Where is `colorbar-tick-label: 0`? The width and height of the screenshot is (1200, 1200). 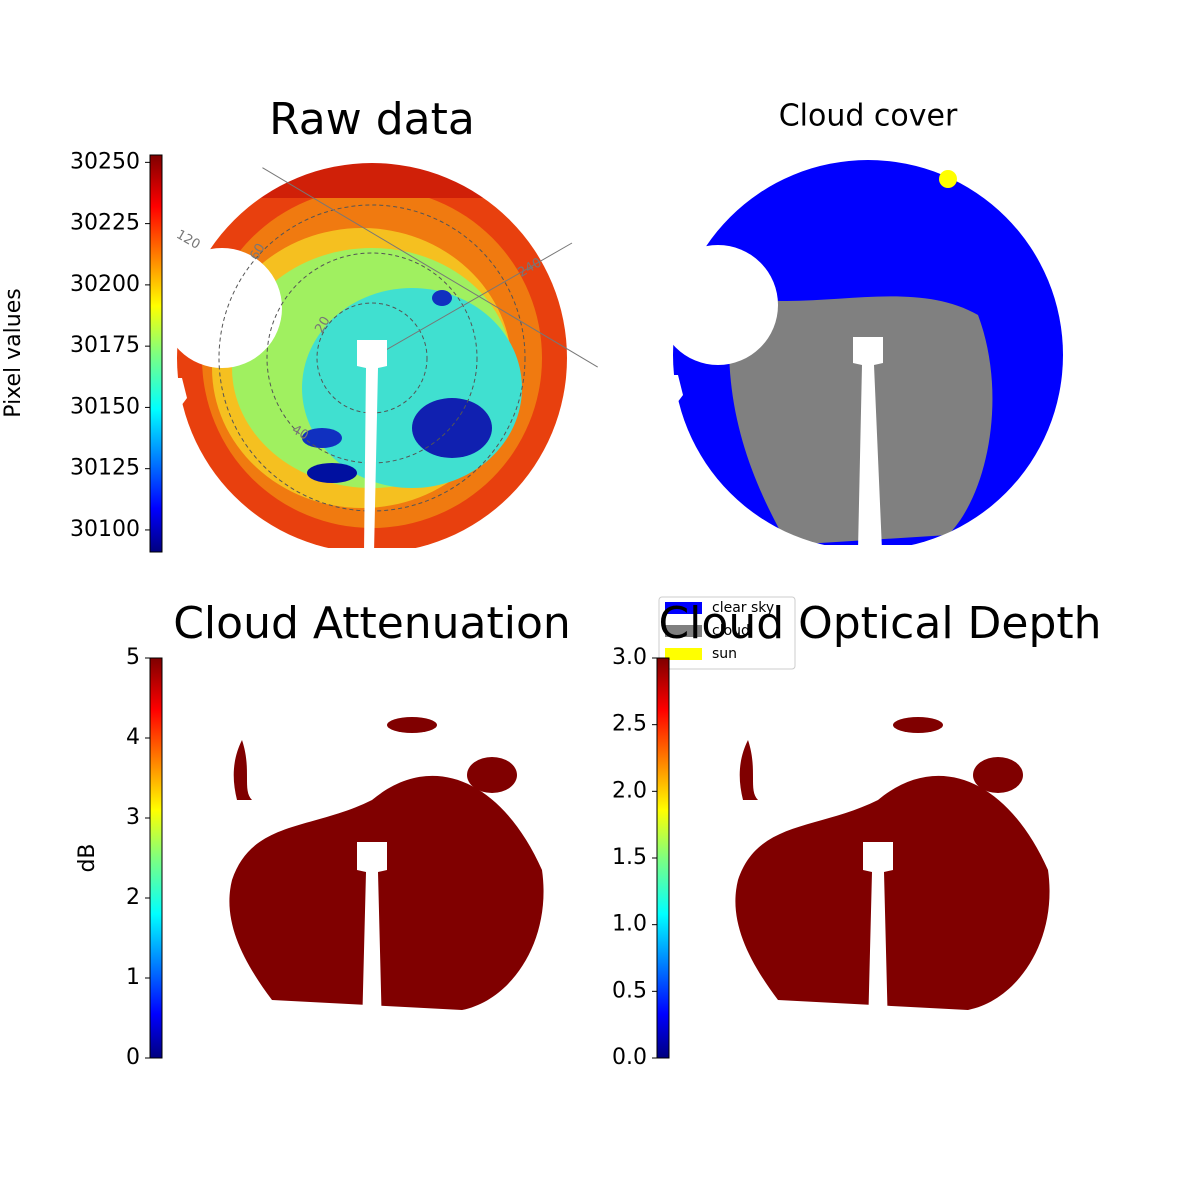 colorbar-tick-label: 0 is located at coordinates (133, 1057).